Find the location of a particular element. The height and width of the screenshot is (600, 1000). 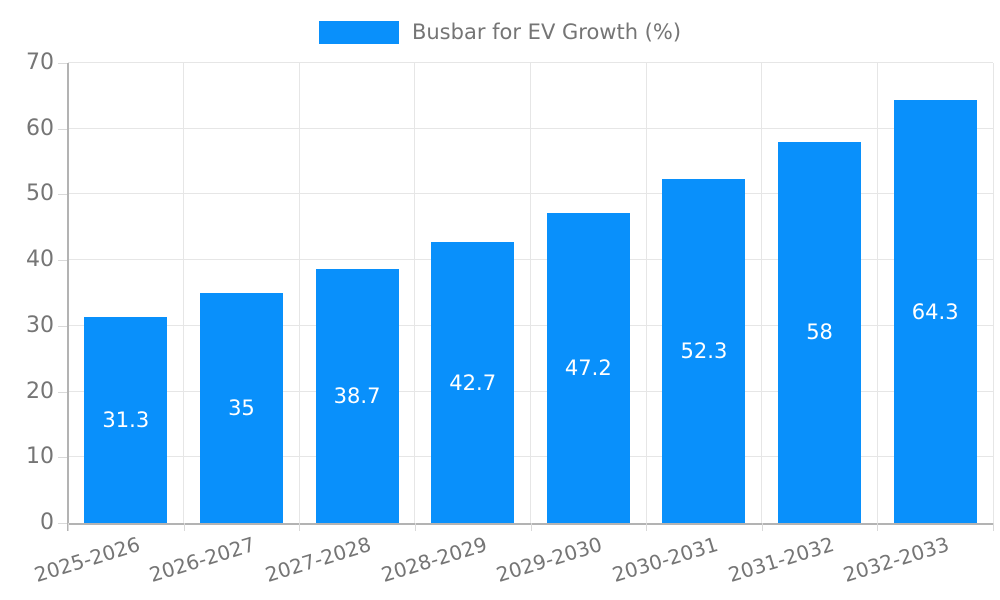

bar-value-label: 31.3 is located at coordinates (126, 420).